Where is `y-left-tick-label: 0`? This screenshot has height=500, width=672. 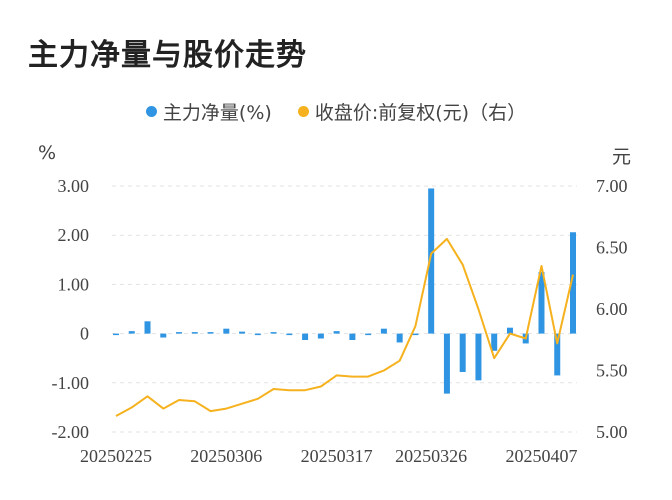
y-left-tick-label: 0 is located at coordinates (84, 334).